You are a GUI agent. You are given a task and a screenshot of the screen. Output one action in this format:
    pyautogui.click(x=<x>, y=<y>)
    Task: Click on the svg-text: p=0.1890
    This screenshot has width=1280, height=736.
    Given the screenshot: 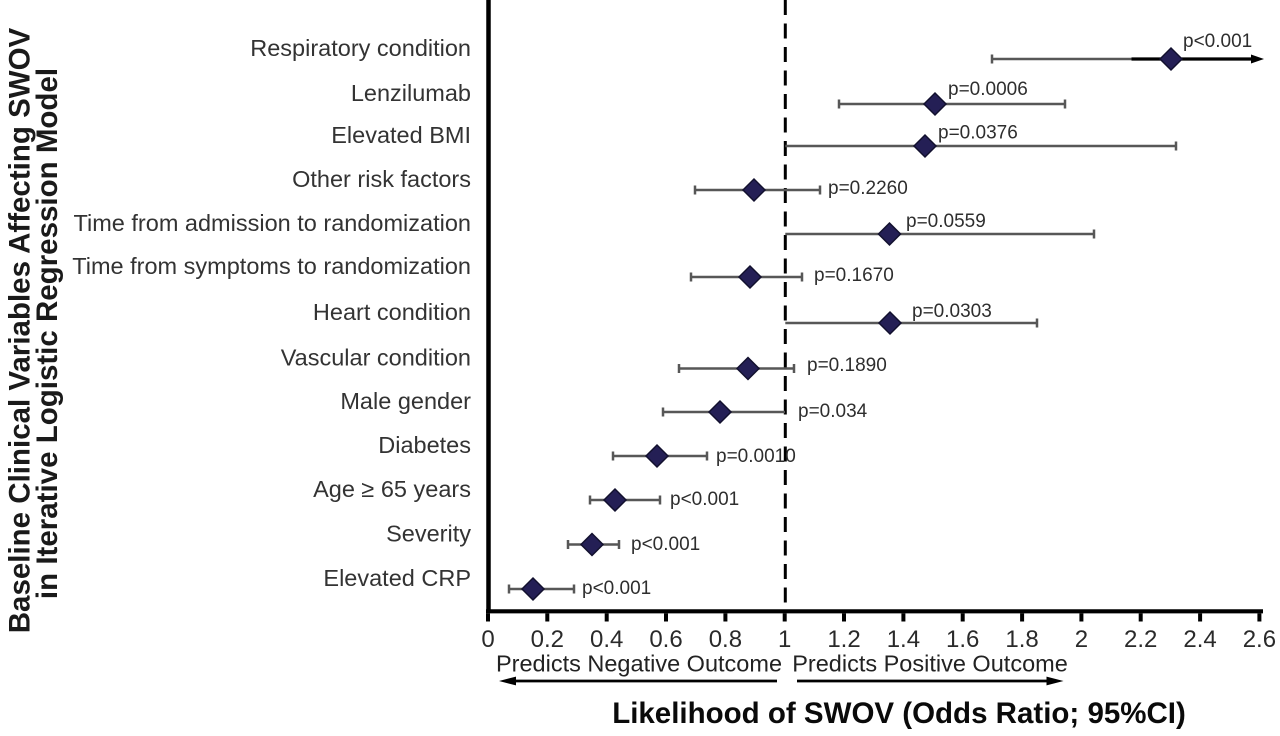 What is the action you would take?
    pyautogui.click(x=847, y=365)
    